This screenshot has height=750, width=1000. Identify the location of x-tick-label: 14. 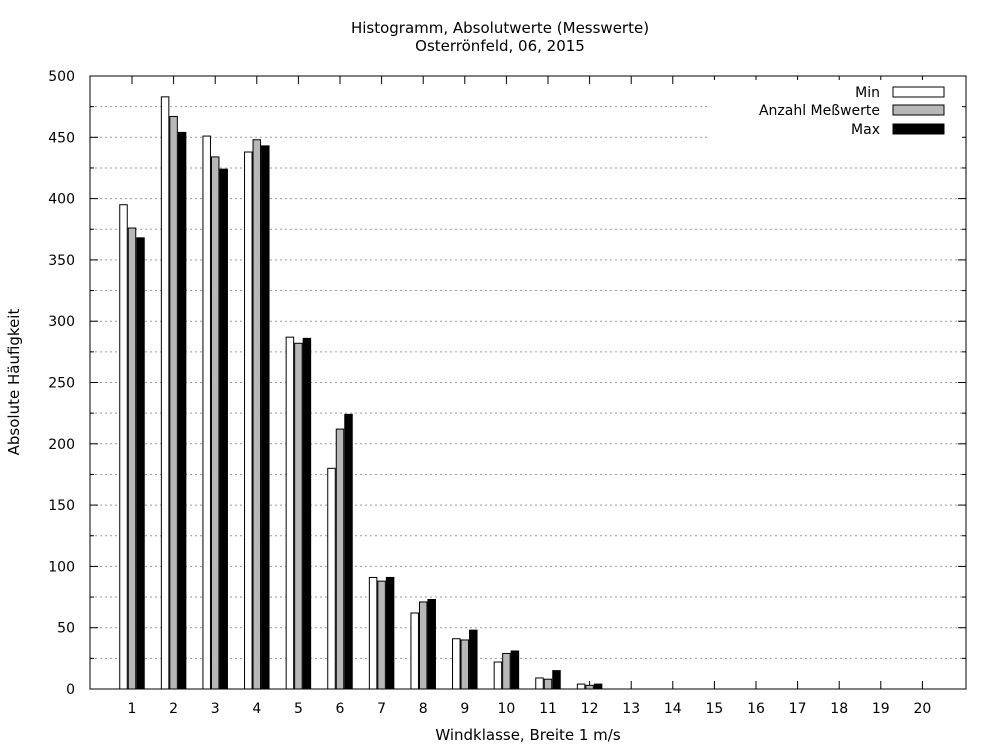
(673, 709).